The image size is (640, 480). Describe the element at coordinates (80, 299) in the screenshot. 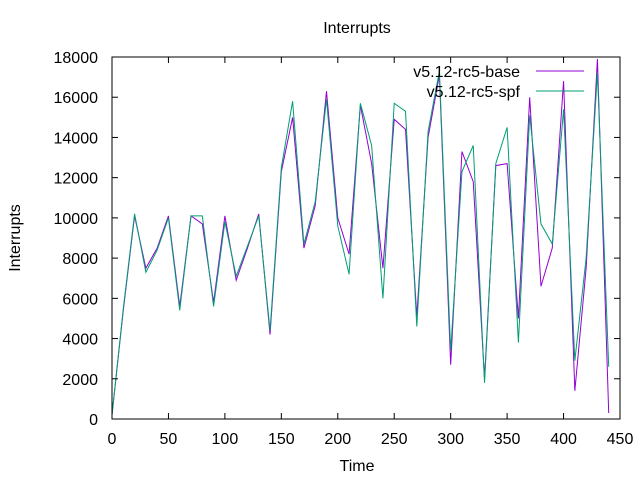

I see `y-tick-label: 6000` at that location.